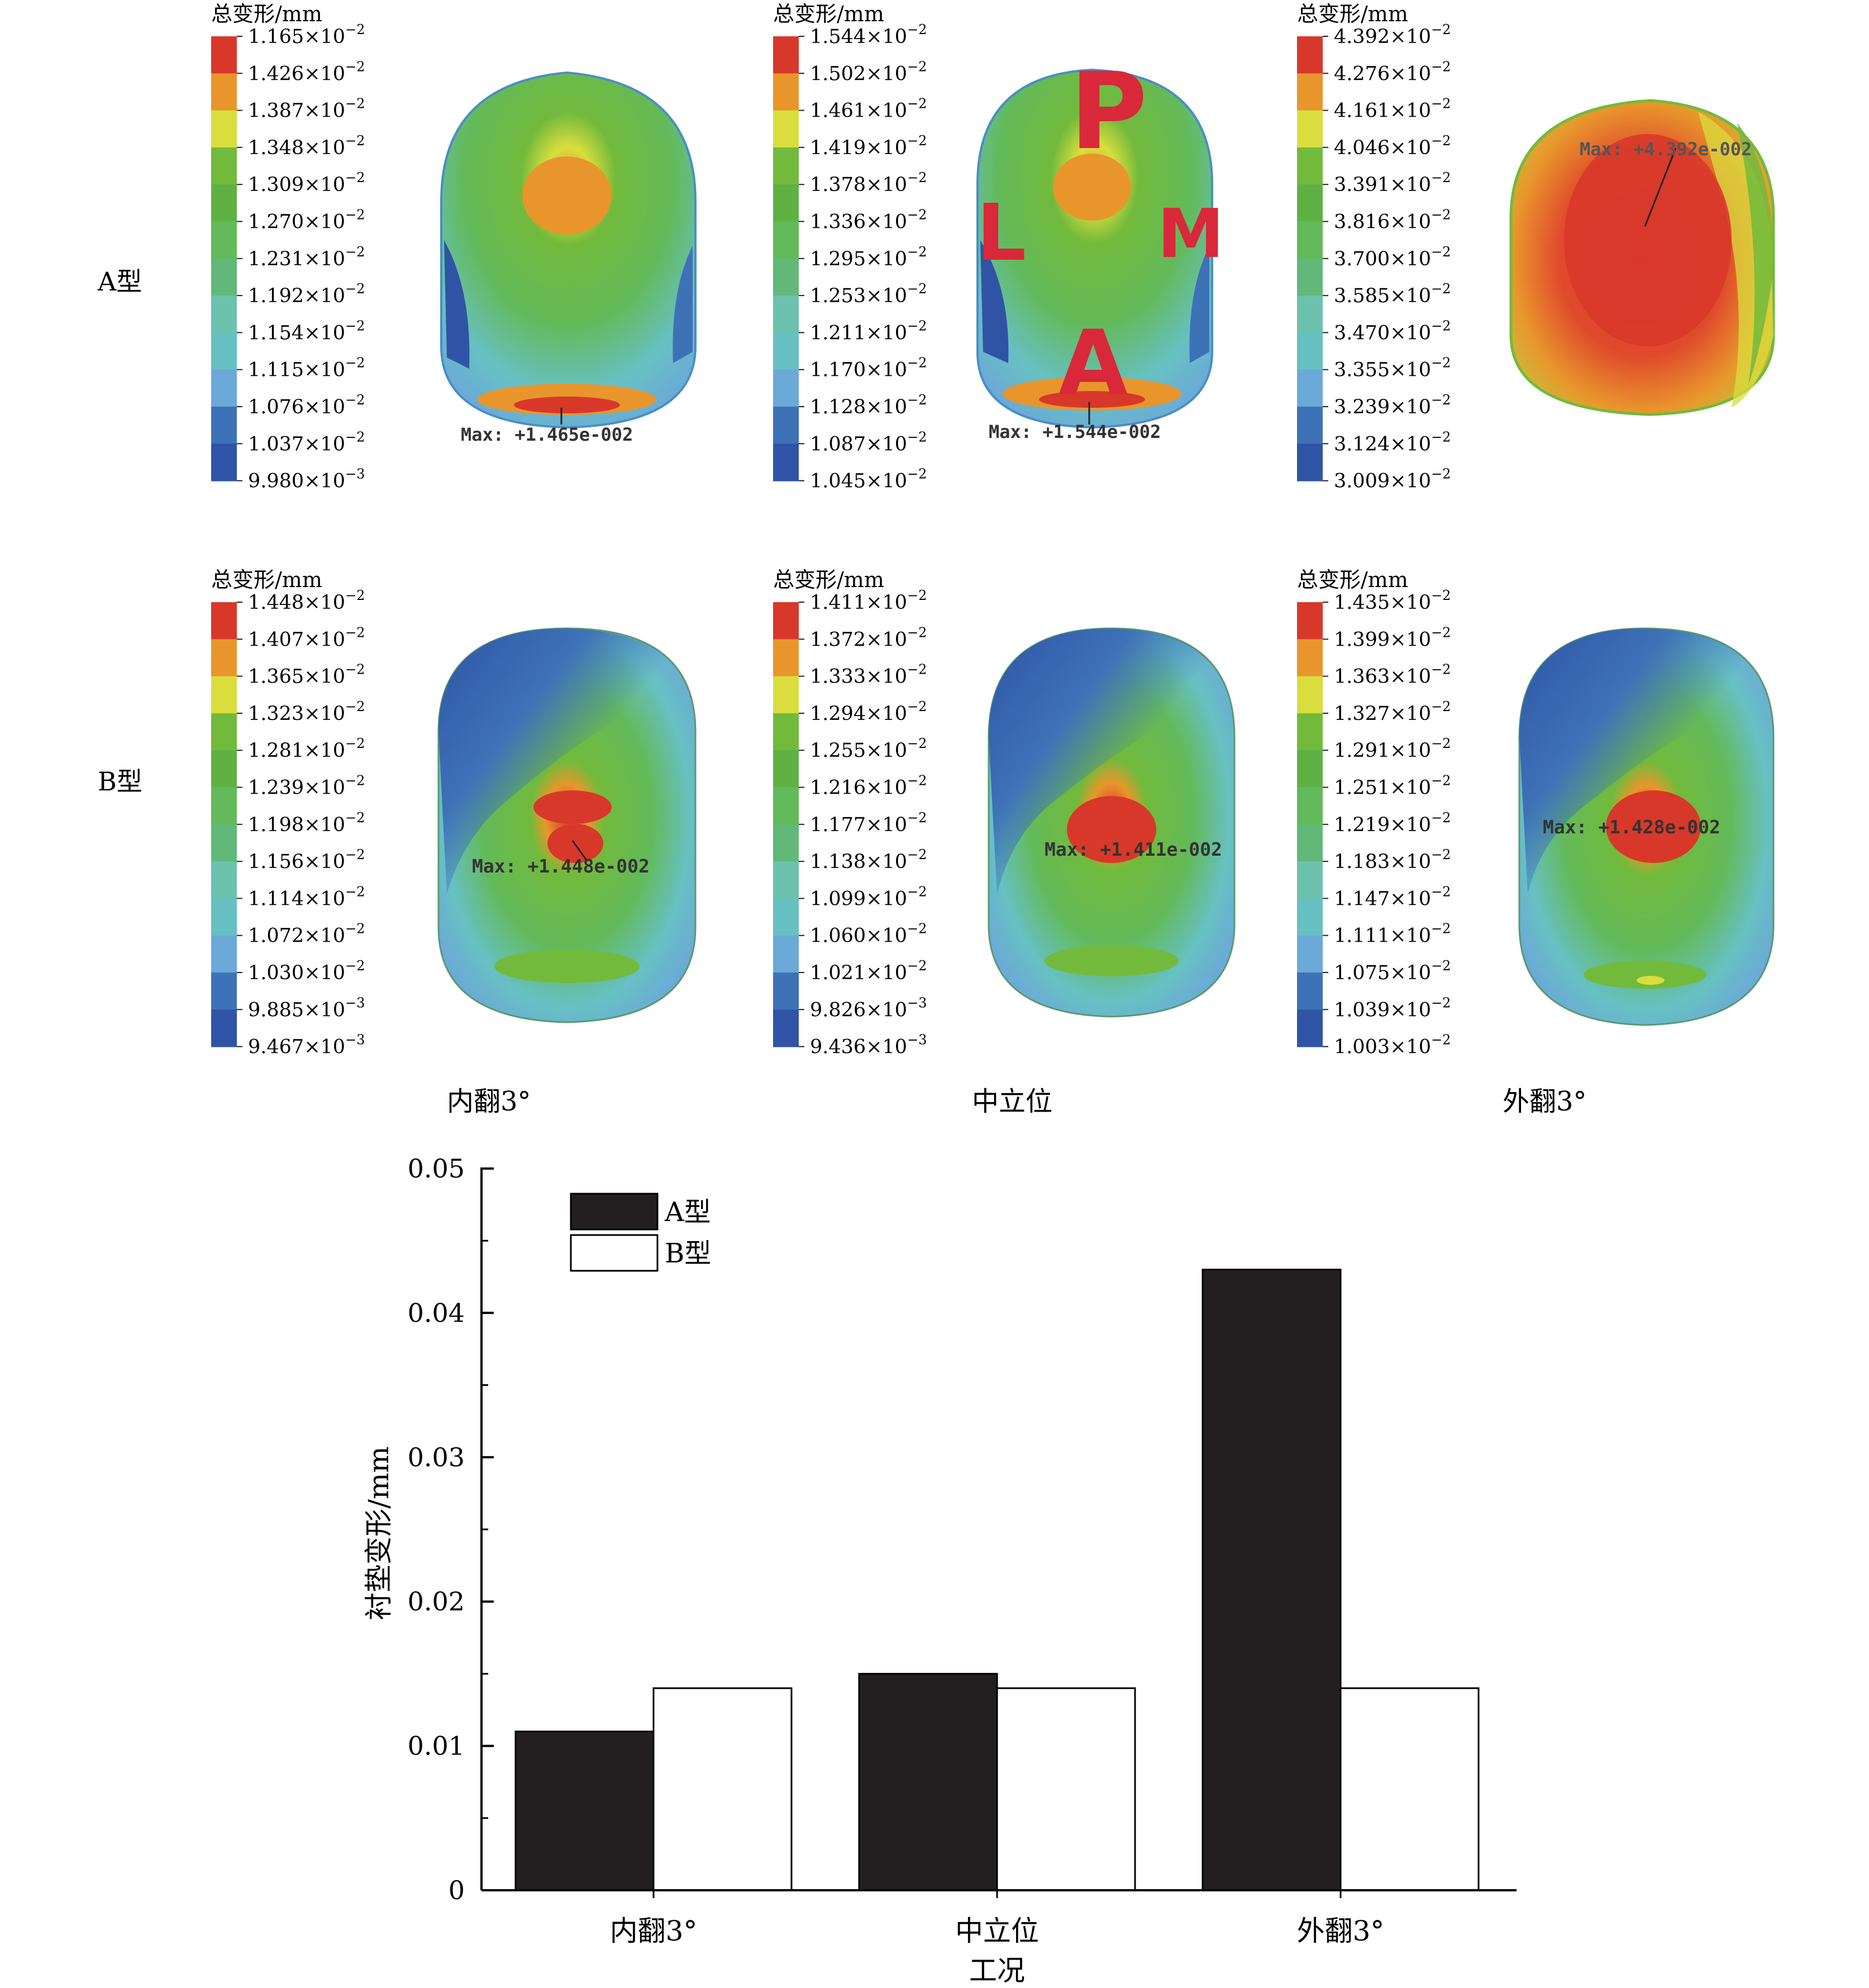 The height and width of the screenshot is (1988, 1869). Describe the element at coordinates (307, 637) in the screenshot. I see `legend-tick-label: 1.407×10⁻²` at that location.